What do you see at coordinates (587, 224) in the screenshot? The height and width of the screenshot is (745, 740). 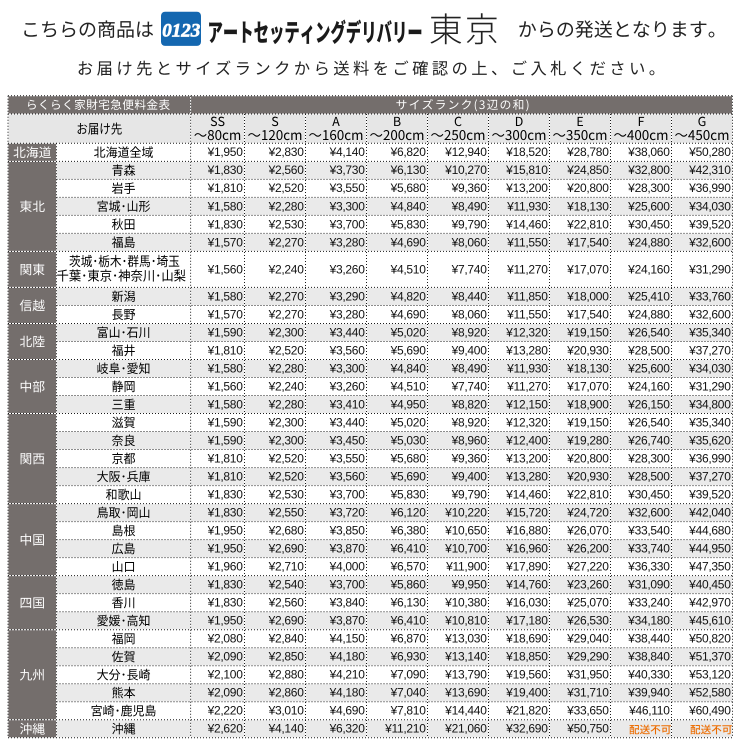 I see `svg-text: ¥22,810` at bounding box center [587, 224].